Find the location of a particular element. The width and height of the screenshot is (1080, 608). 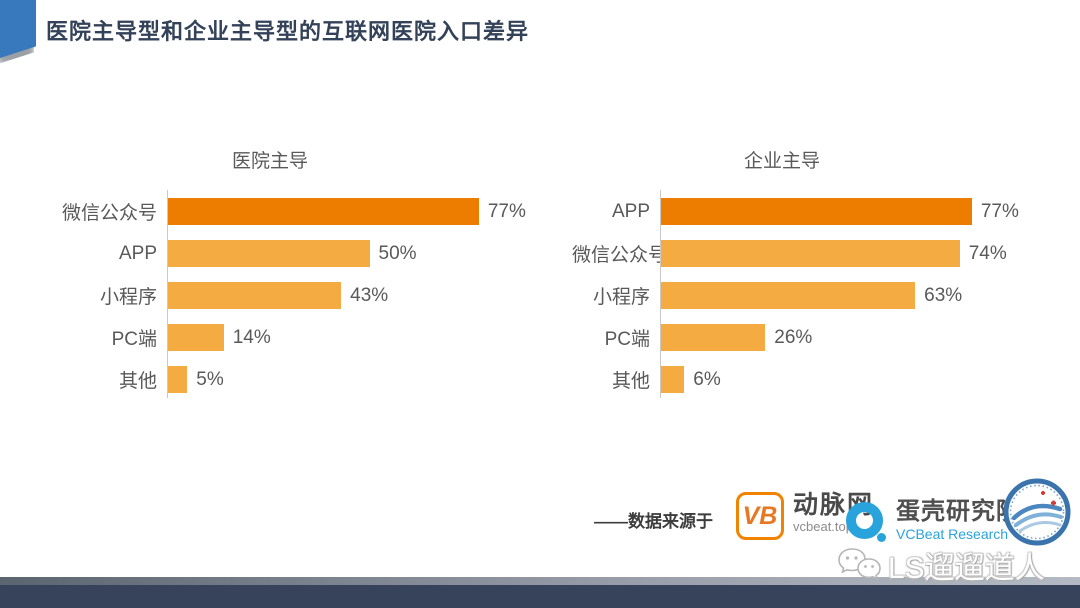

bar-row: PC端 26% is located at coordinates (822, 337).